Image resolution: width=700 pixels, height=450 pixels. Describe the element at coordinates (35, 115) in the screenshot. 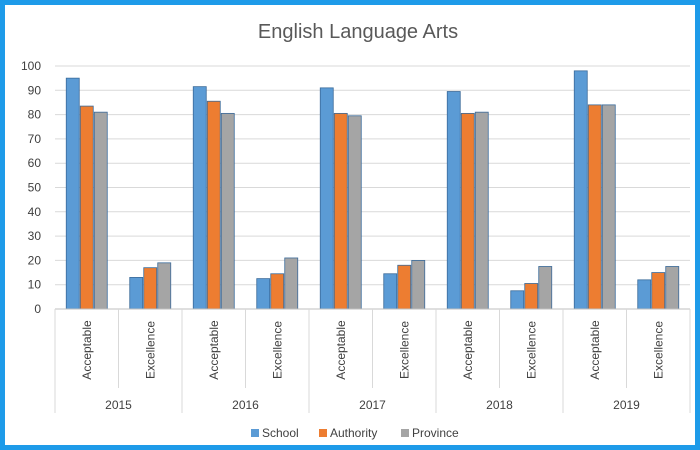

I see `y-tick-label: 80` at that location.